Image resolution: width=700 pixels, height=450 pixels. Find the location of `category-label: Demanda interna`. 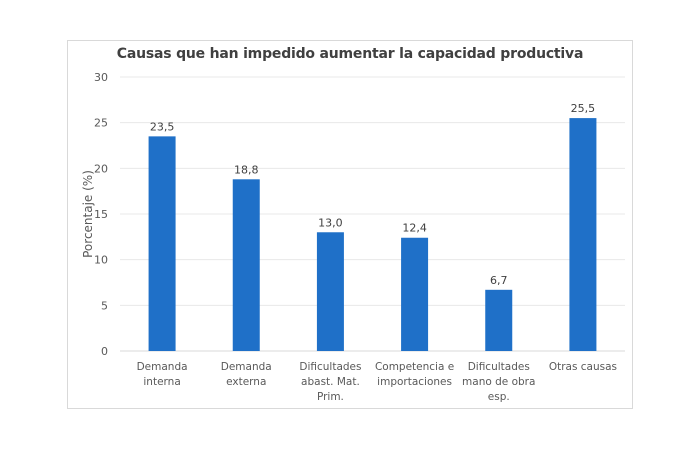

category-label: Demanda interna is located at coordinates (162, 374).